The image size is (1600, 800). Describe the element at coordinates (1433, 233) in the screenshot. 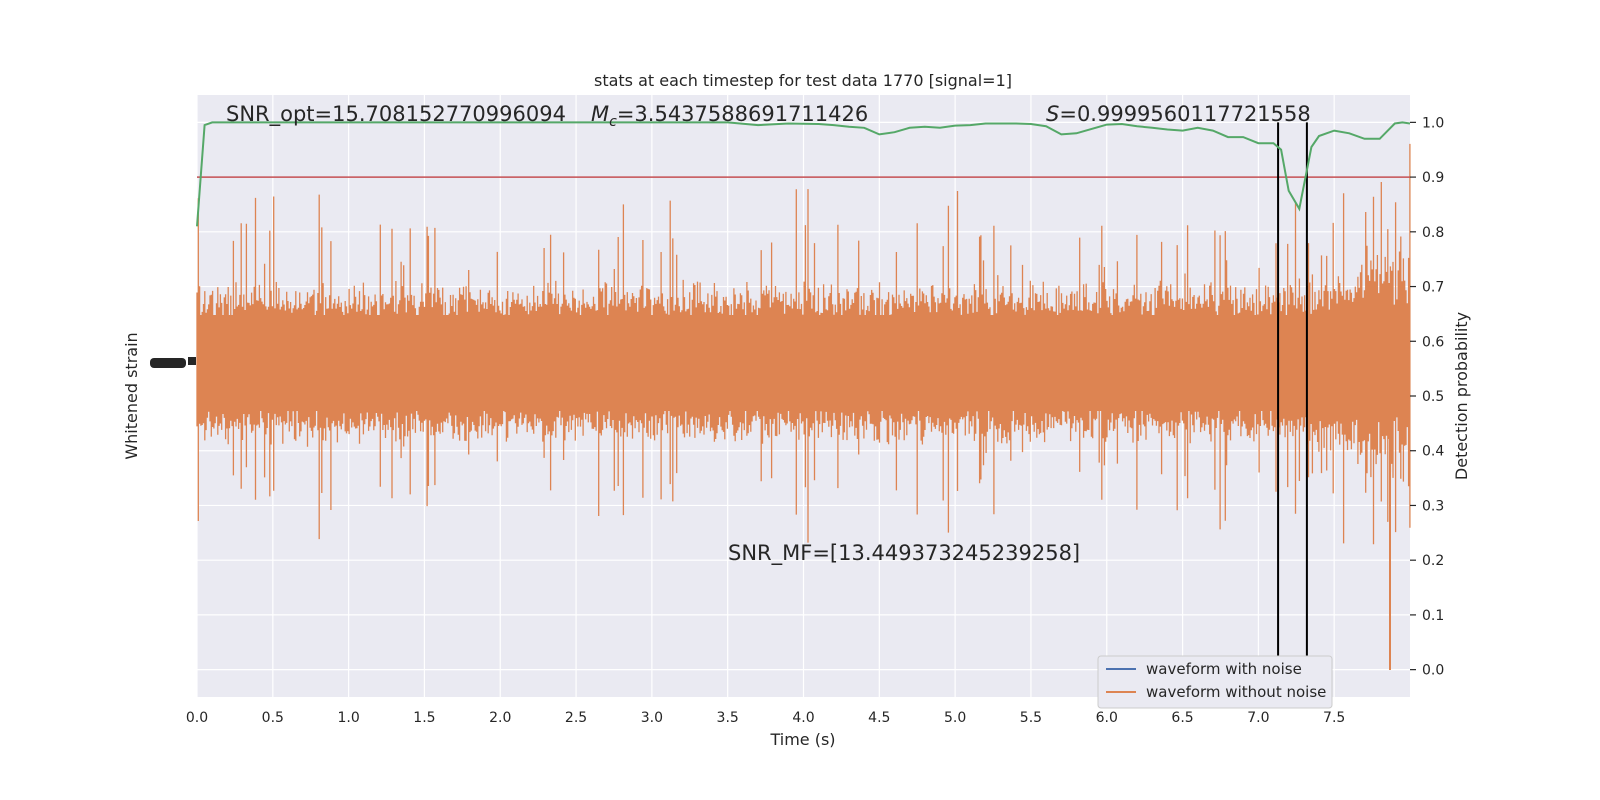

I see `right-y-tick-label: 0.8` at that location.